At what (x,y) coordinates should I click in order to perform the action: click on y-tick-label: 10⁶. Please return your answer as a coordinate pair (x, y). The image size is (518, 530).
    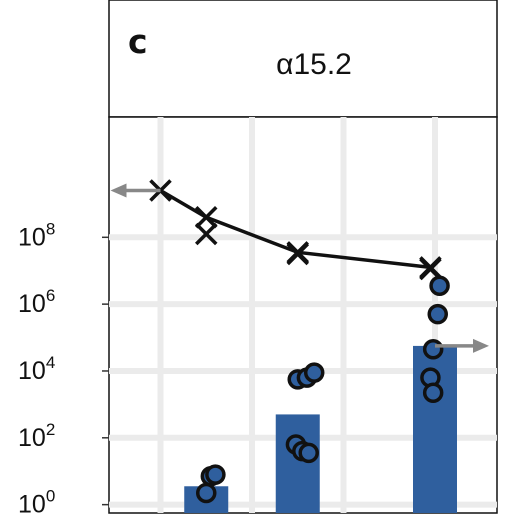
    Looking at the image, I should click on (36, 302).